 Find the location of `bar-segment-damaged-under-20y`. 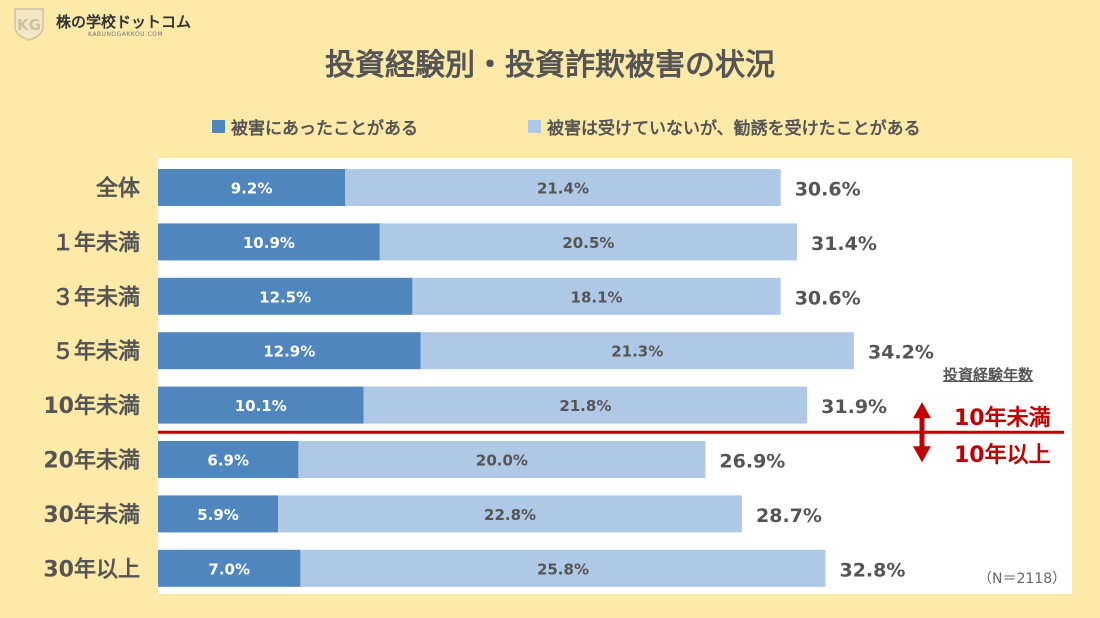

bar-segment-damaged-under-20y is located at coordinates (228, 459).